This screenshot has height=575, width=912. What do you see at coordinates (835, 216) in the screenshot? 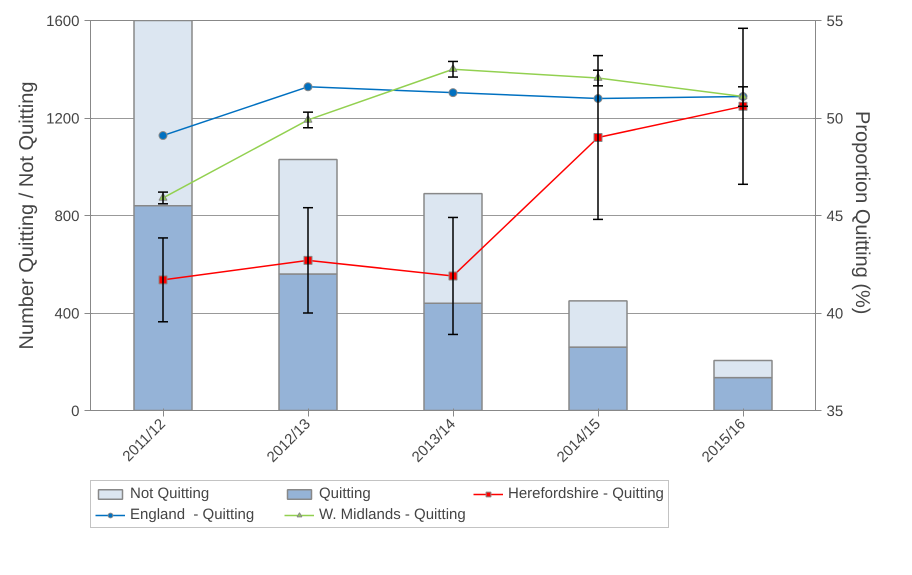
I see `y2-tick-label: 45` at bounding box center [835, 216].